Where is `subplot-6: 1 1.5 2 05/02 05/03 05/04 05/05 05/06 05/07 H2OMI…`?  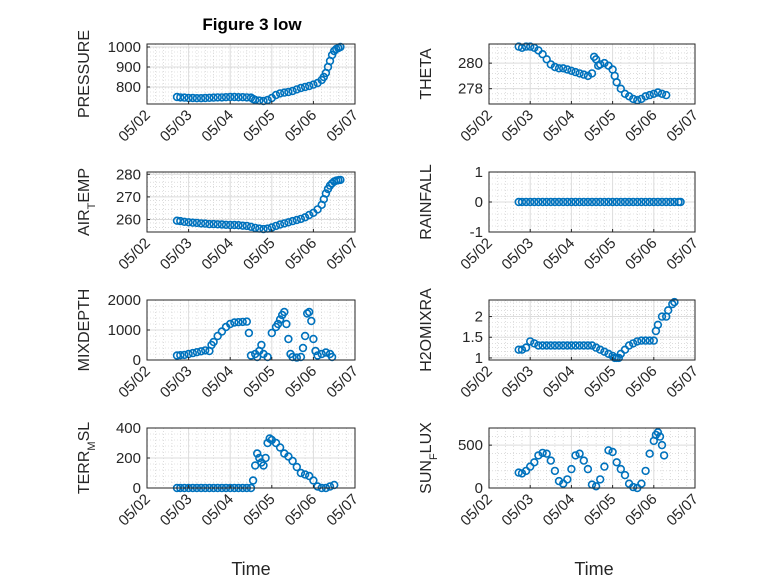
subplot-6: 1 1.5 2 05/02 05/03 05/04 05/05 05/06 05/07 H2OMI… is located at coordinates (560, 344).